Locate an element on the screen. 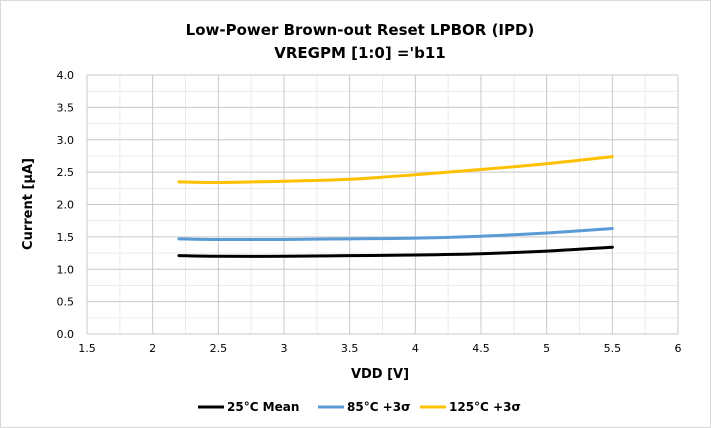 The height and width of the screenshot is (428, 711). x-tick-label: 6 is located at coordinates (678, 348).